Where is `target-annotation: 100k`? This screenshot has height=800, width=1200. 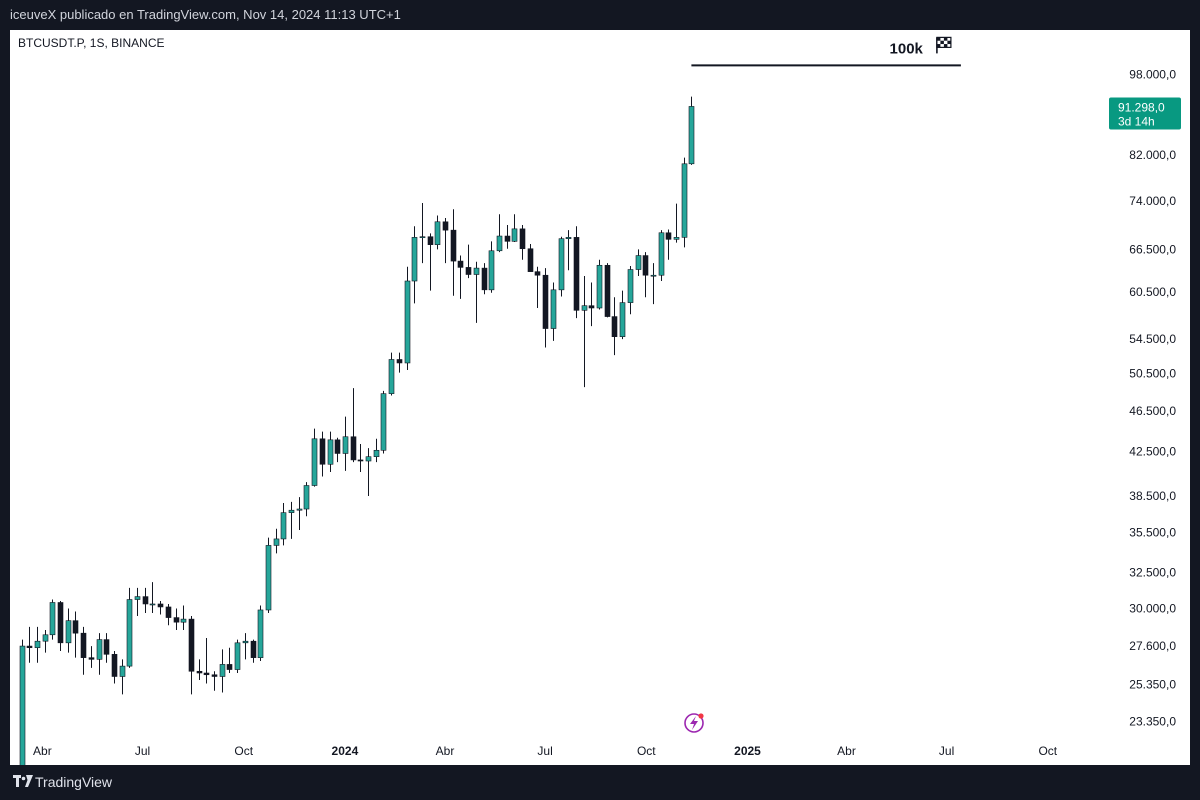
target-annotation: 100k is located at coordinates (826, 51).